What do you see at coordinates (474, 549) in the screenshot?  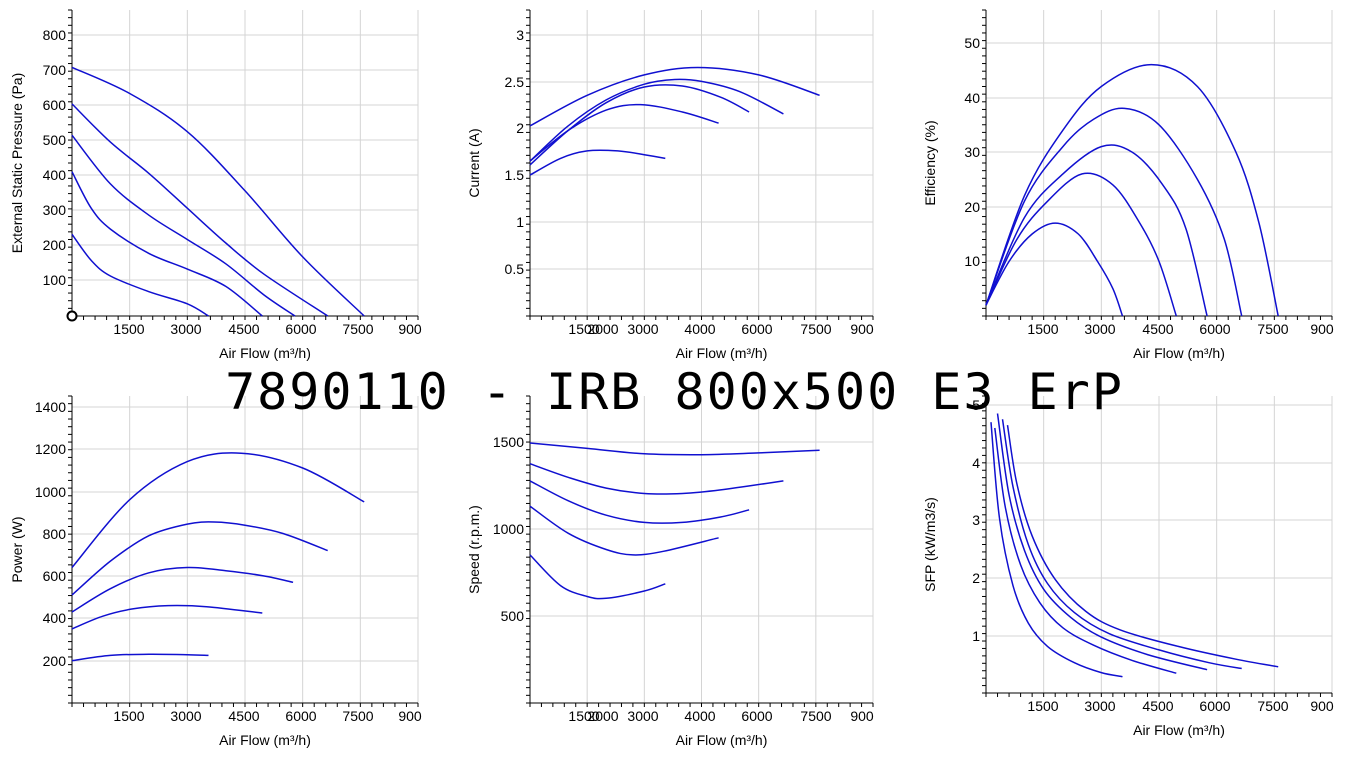 I see `y-axis-label: Speed (r.p.m.)` at bounding box center [474, 549].